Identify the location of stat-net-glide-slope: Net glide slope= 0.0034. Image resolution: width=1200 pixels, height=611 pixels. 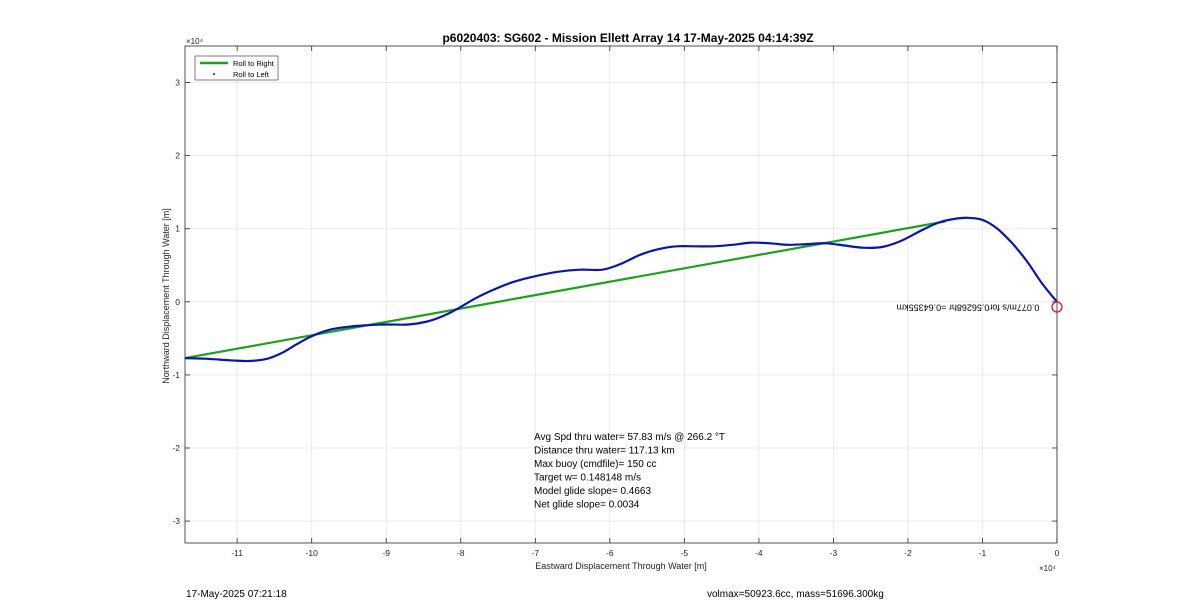
(587, 505).